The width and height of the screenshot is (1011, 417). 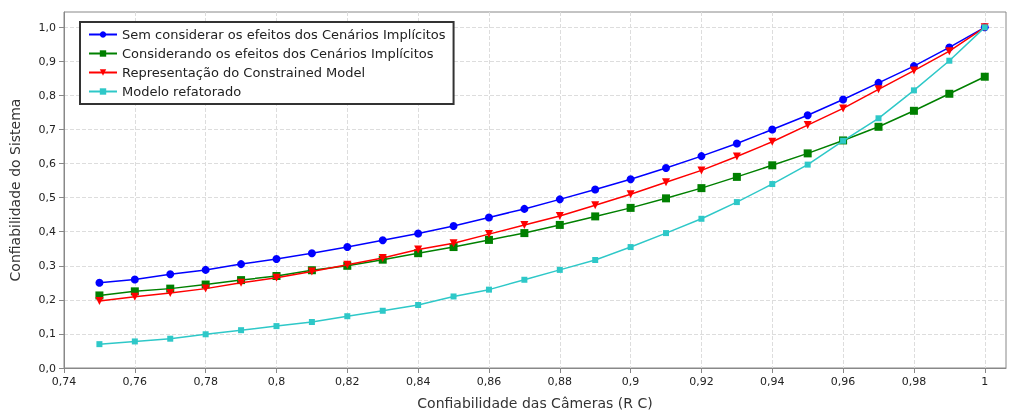 What do you see at coordinates (47, 95) in the screenshot?
I see `y-tick-label: 0,8` at bounding box center [47, 95].